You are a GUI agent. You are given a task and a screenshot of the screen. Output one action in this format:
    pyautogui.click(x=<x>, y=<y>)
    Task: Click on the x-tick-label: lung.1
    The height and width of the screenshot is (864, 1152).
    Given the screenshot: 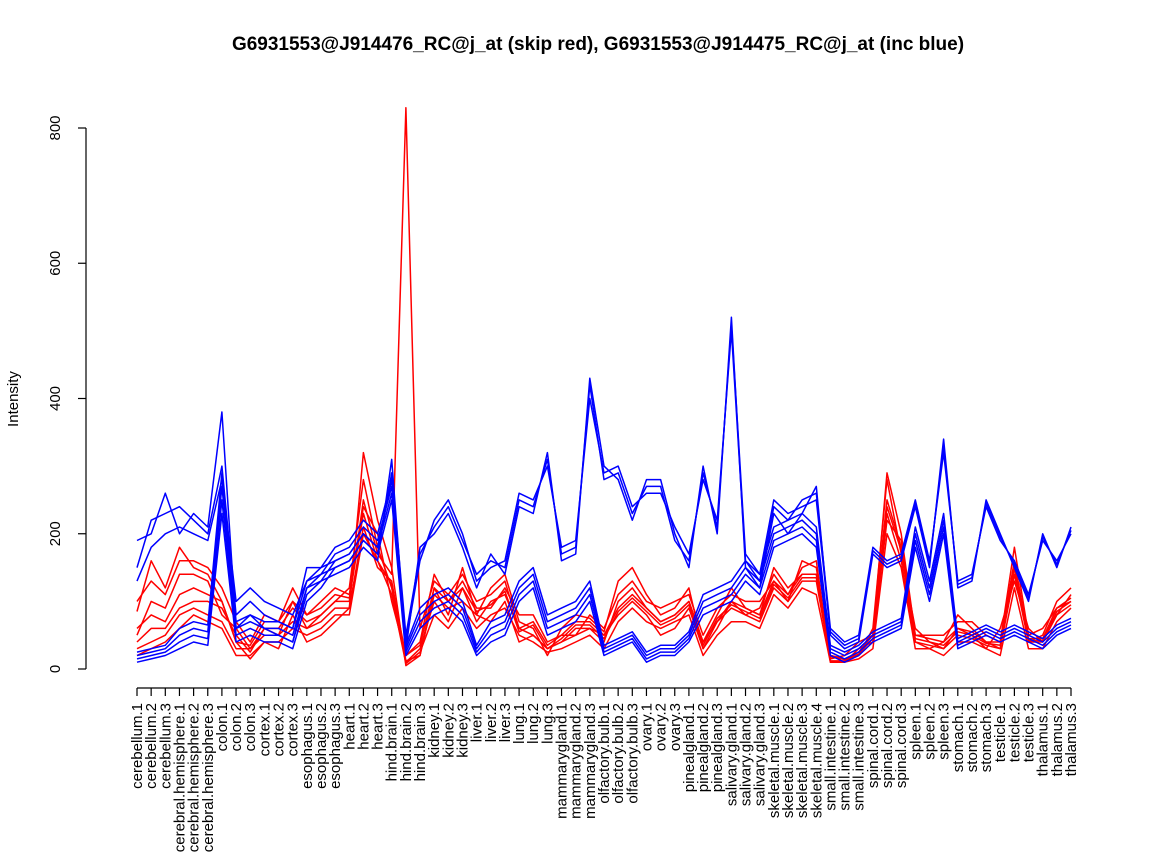 What is the action you would take?
    pyautogui.click(x=519, y=723)
    